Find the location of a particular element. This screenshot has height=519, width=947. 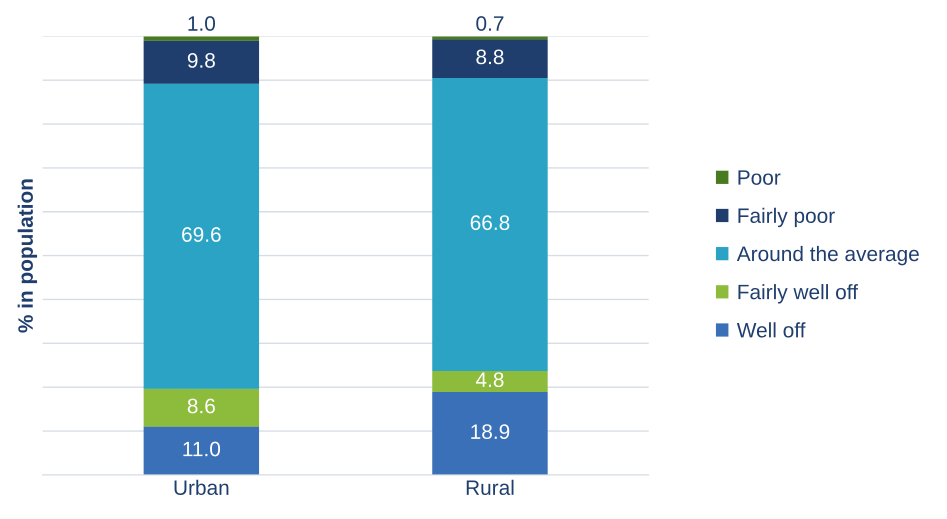

x-tick-label: Urban is located at coordinates (201, 488).